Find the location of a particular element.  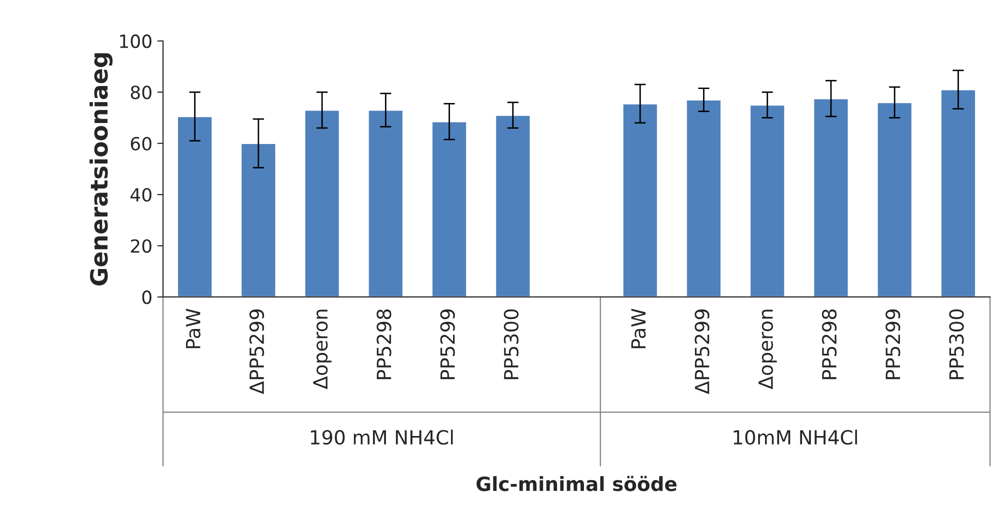

y-tick-label: 100 is located at coordinates (136, 41).